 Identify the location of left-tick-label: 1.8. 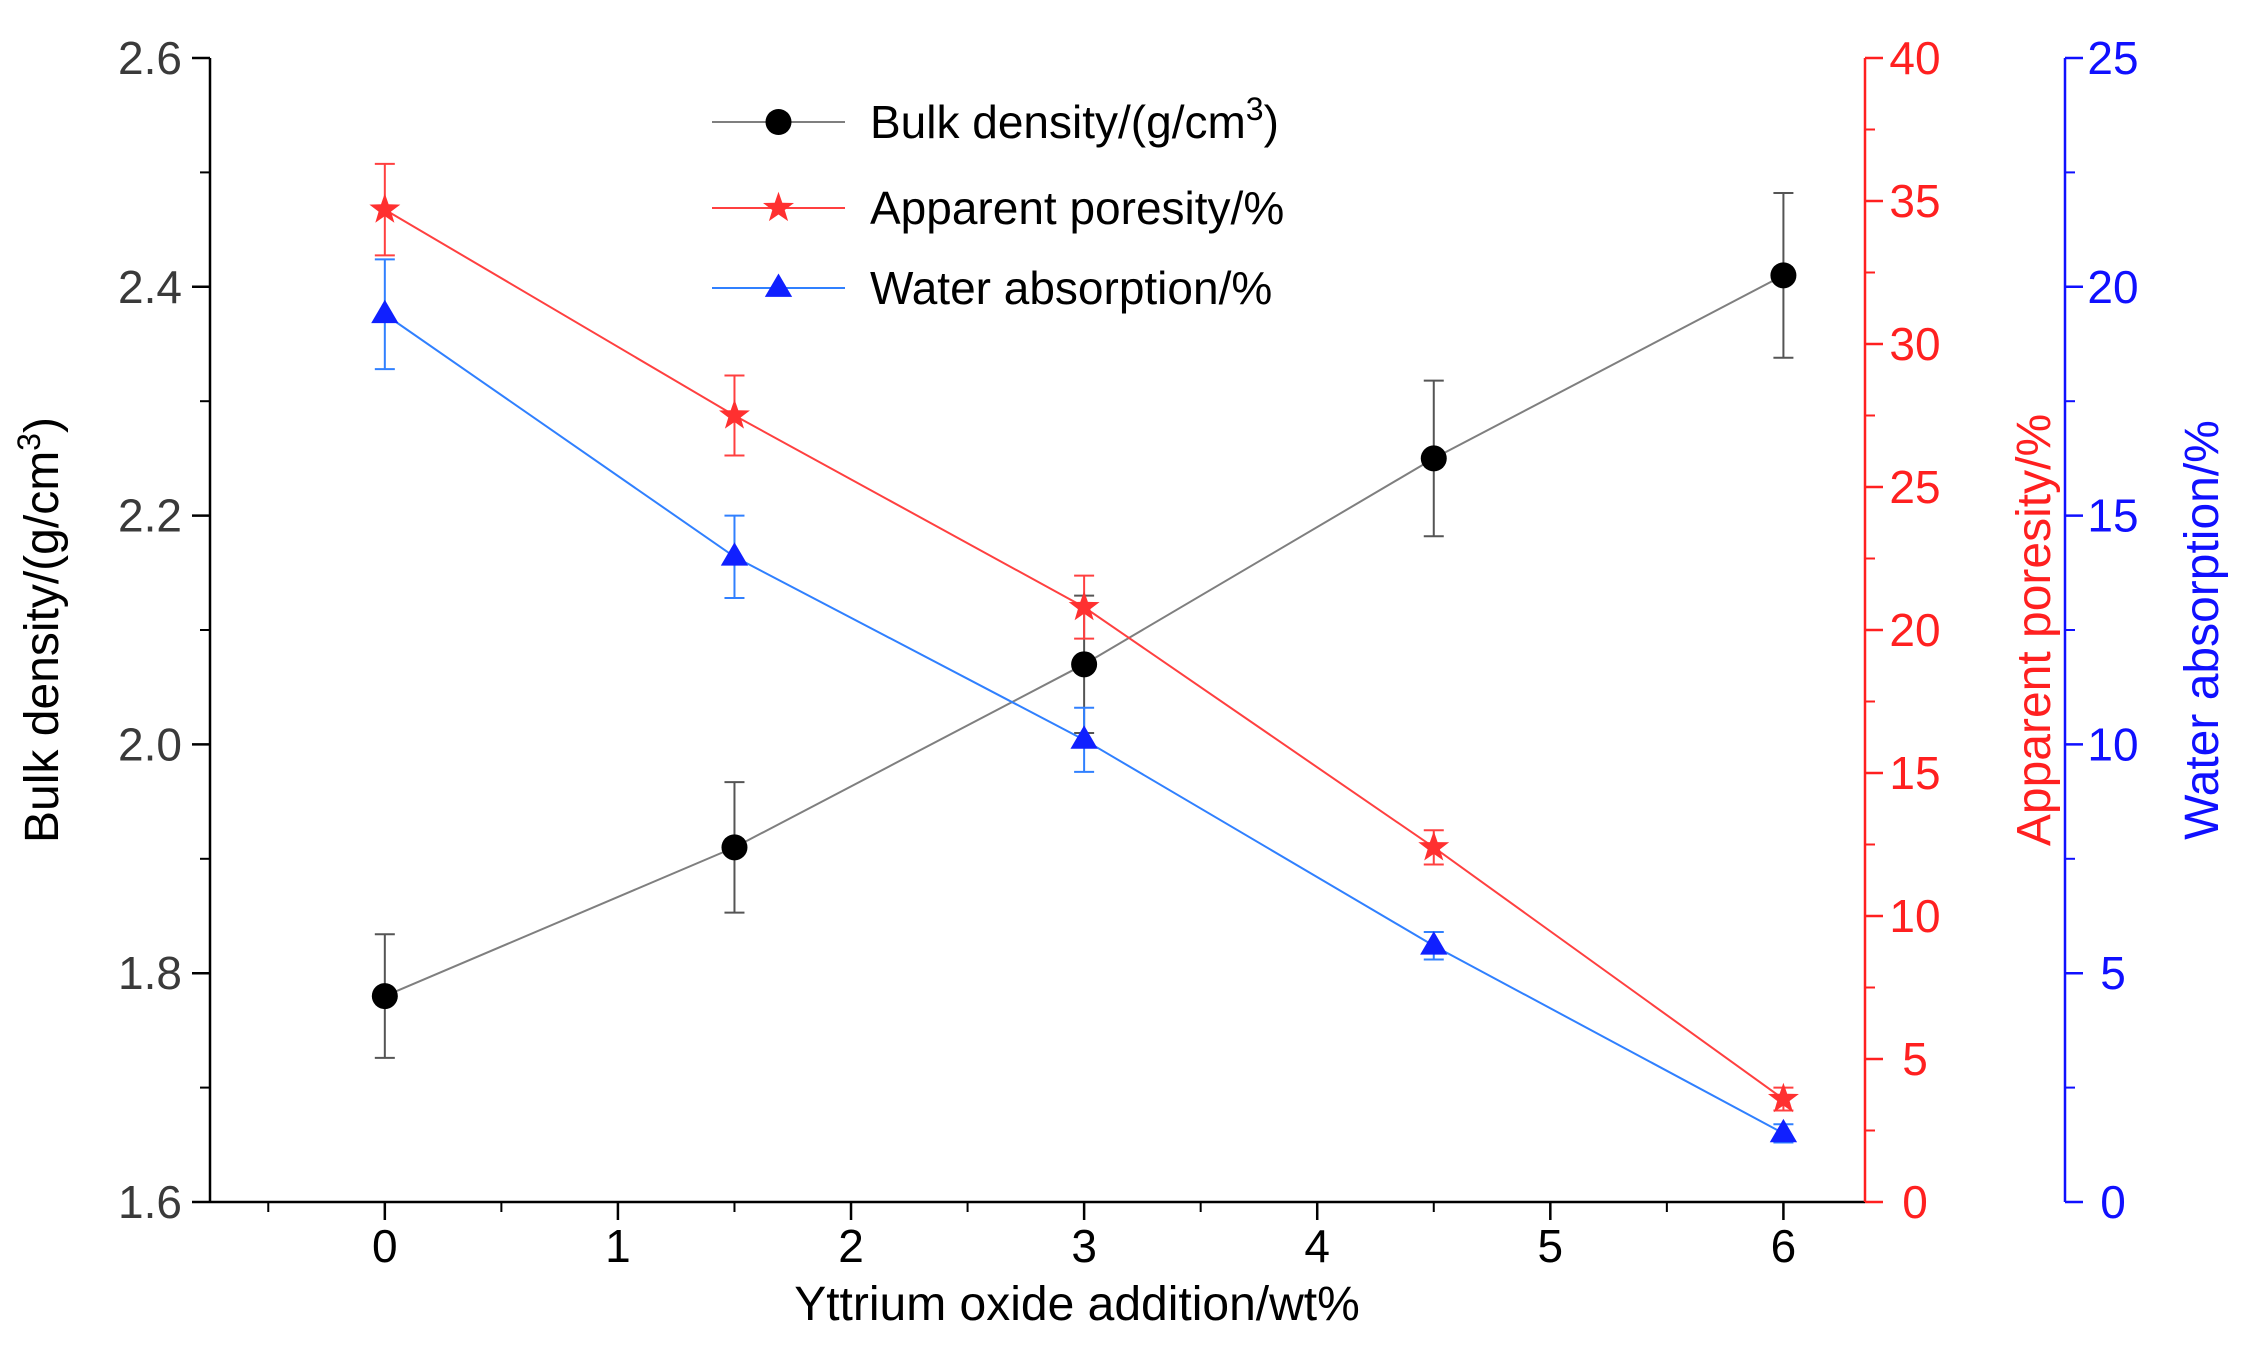
(150, 973).